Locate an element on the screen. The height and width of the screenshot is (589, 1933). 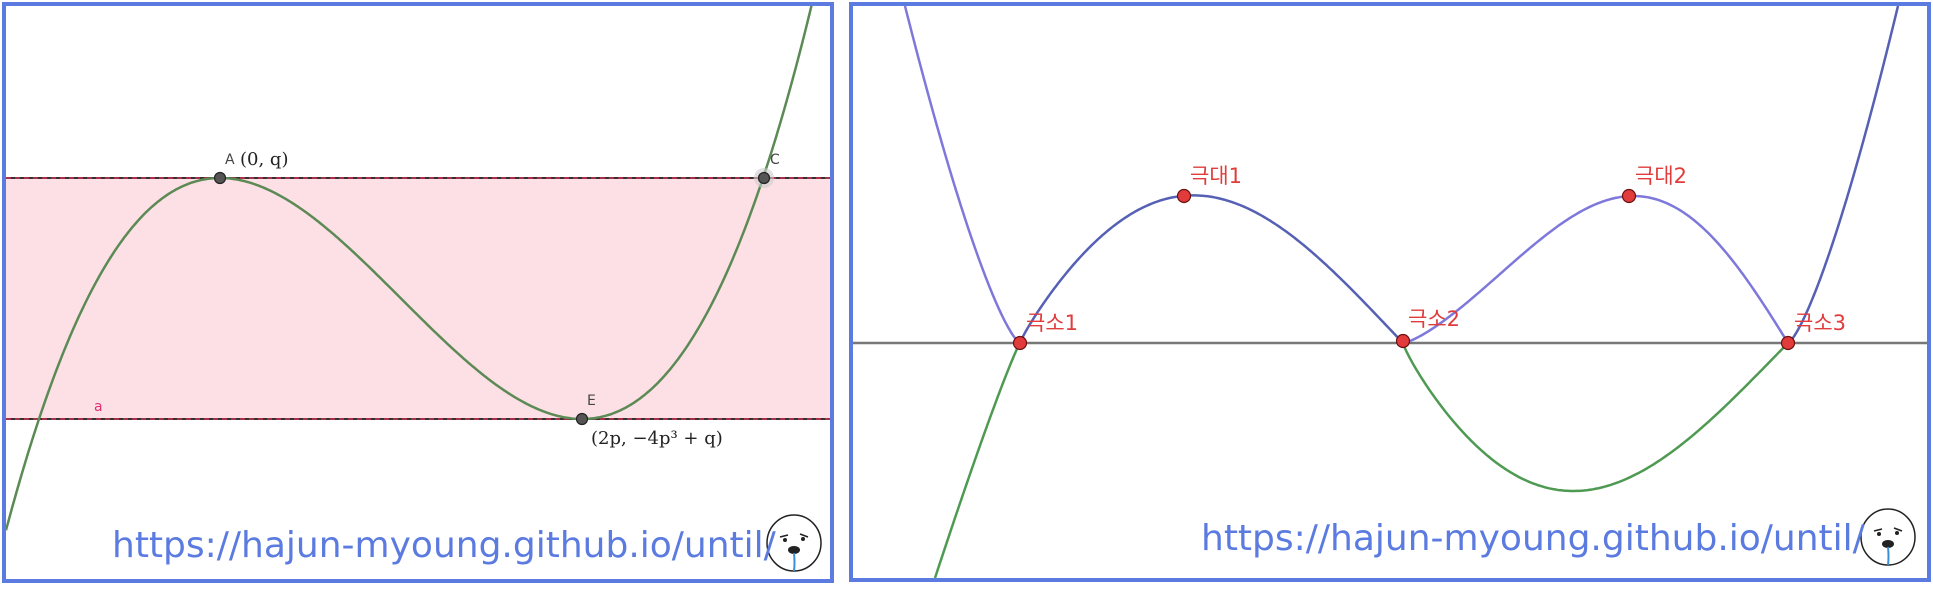
point-max2 is located at coordinates (1629, 196).